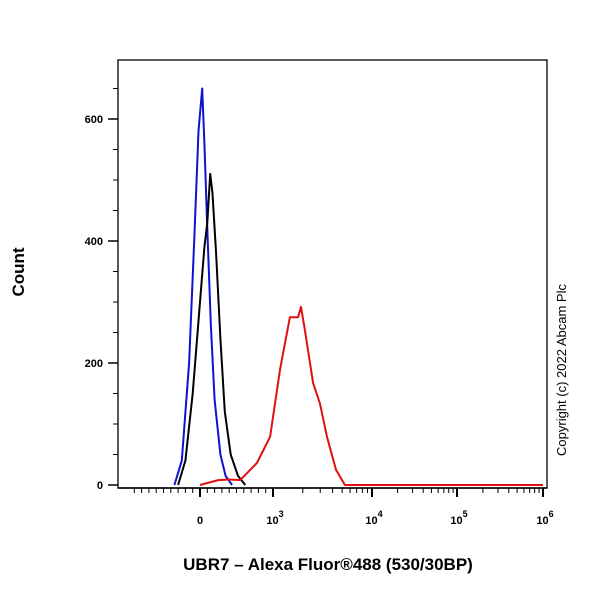  I want to click on x-tick-exponent: 6, so click(551, 514).